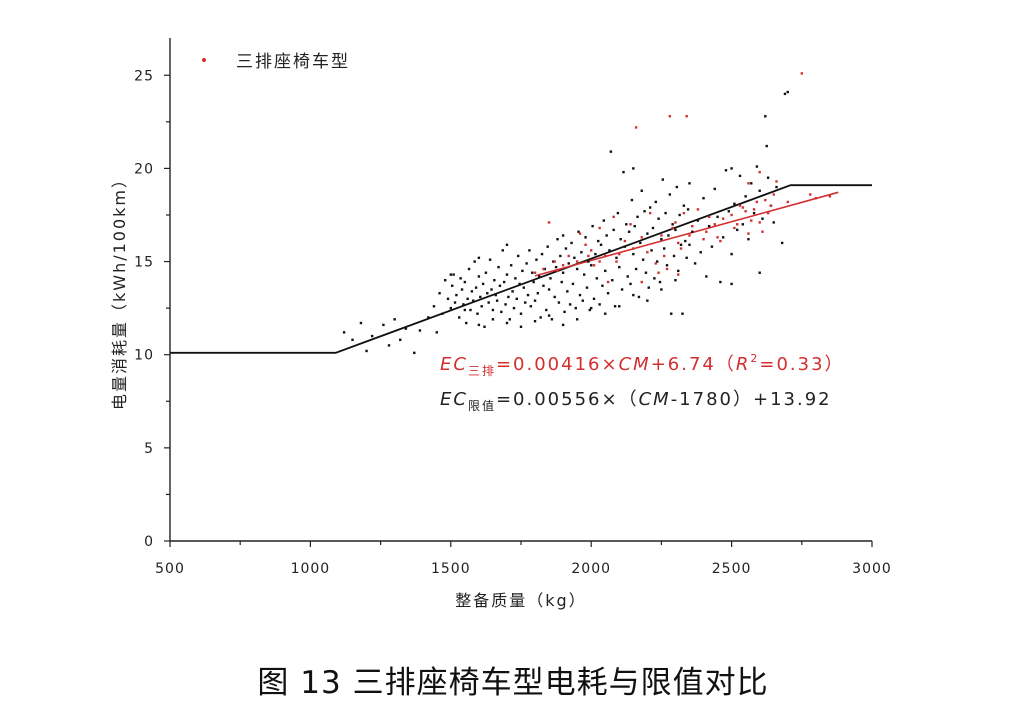  What do you see at coordinates (275, 62) in the screenshot?
I see `legend: 三排座椅车型` at bounding box center [275, 62].